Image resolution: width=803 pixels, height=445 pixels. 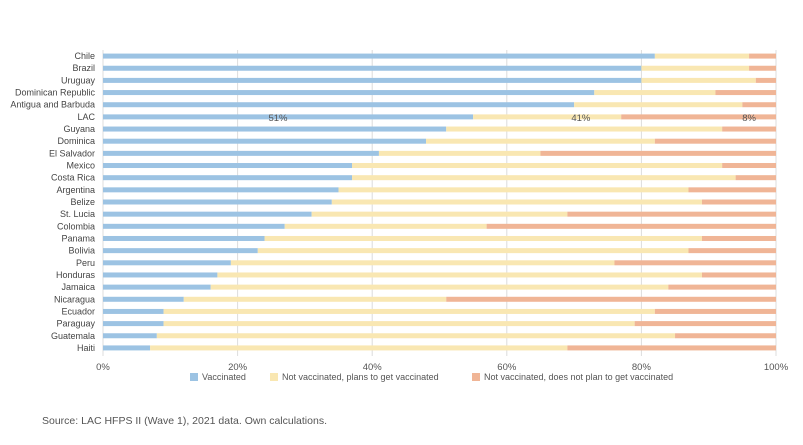 I want to click on category-label: Nicaragua, so click(x=74, y=299).